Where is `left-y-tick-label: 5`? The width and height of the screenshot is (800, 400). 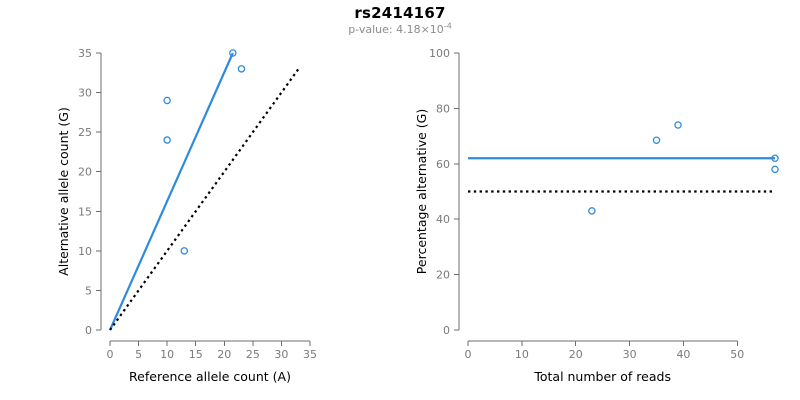 left-y-tick-label: 5 is located at coordinates (88, 290).